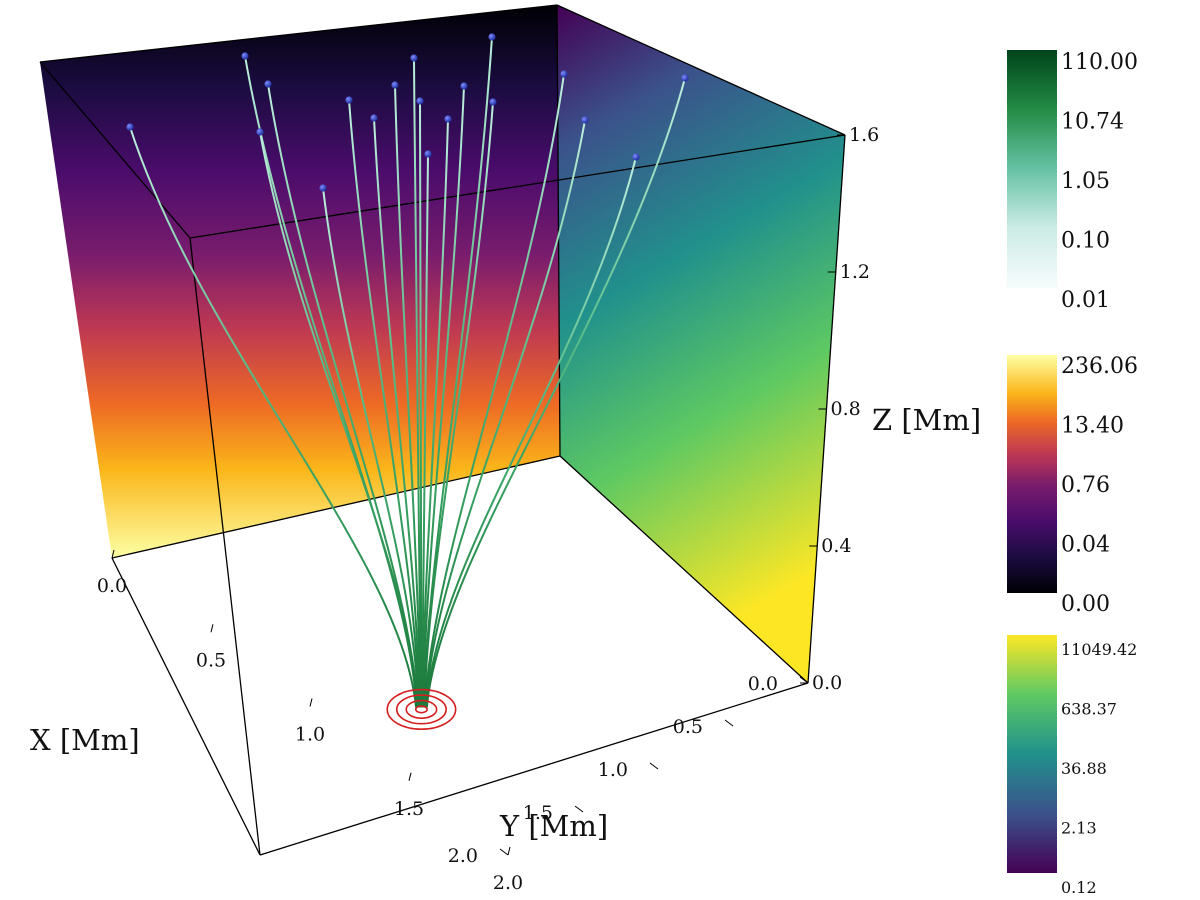  What do you see at coordinates (1085, 545) in the screenshot?
I see `colorbar-tick-label: 0.04` at bounding box center [1085, 545].